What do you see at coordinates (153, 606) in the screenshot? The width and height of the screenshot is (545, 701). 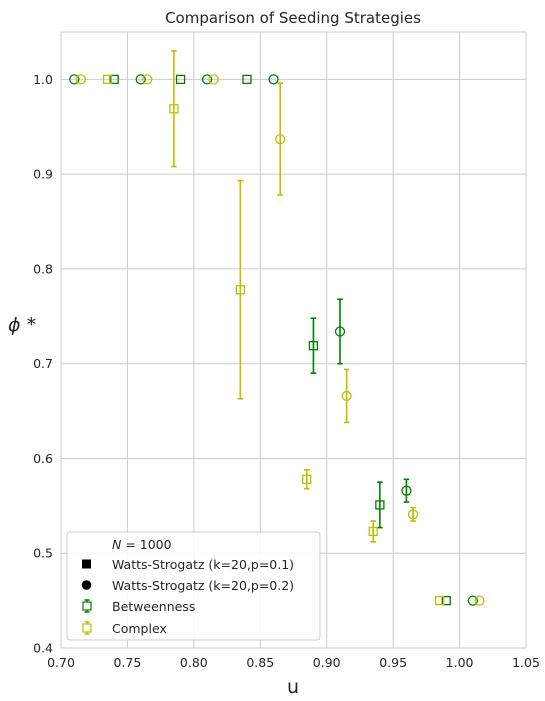 I see `legend-label-betweenness: Betweenness` at bounding box center [153, 606].